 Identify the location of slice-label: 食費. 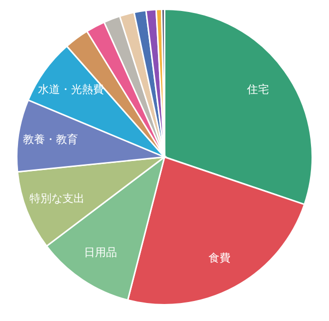
(219, 257).